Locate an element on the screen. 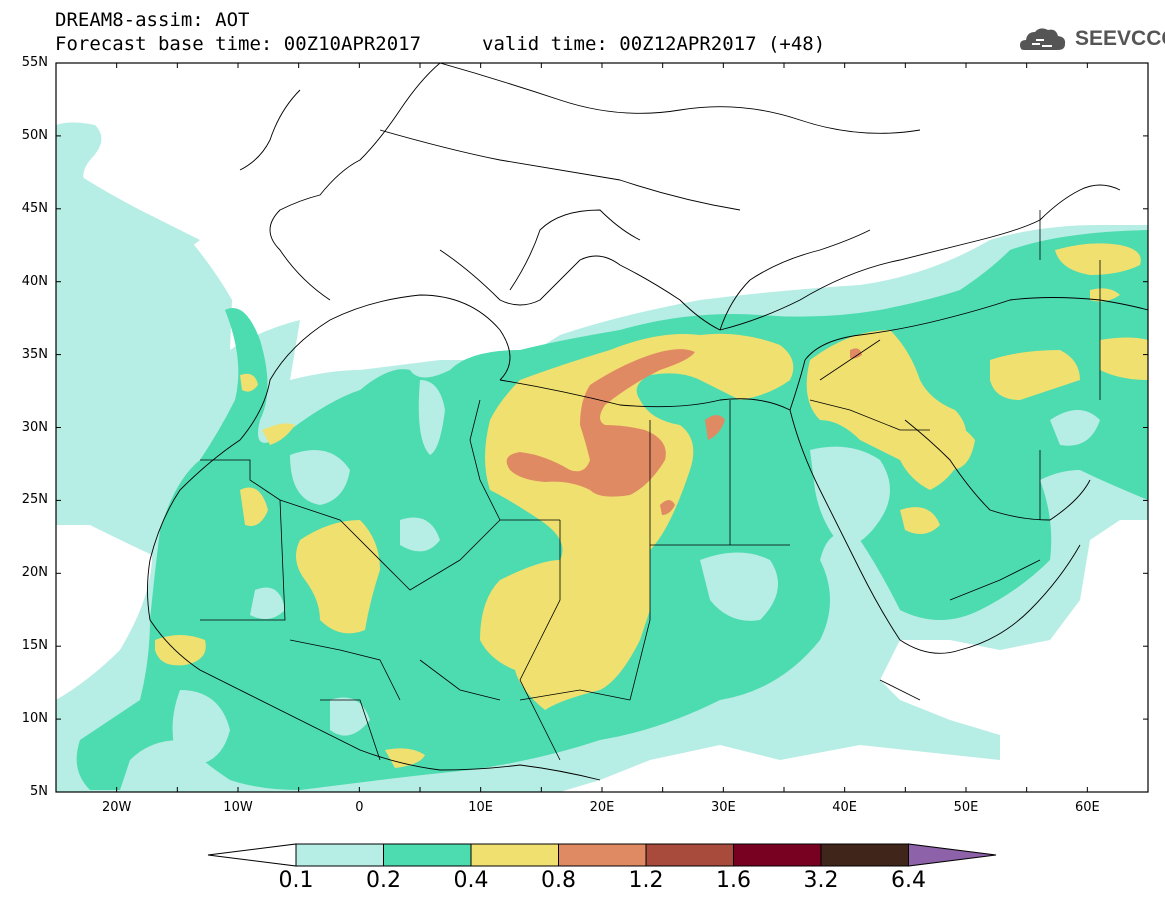 The image size is (1165, 905). colorbar-label: 1.6 is located at coordinates (733, 880).